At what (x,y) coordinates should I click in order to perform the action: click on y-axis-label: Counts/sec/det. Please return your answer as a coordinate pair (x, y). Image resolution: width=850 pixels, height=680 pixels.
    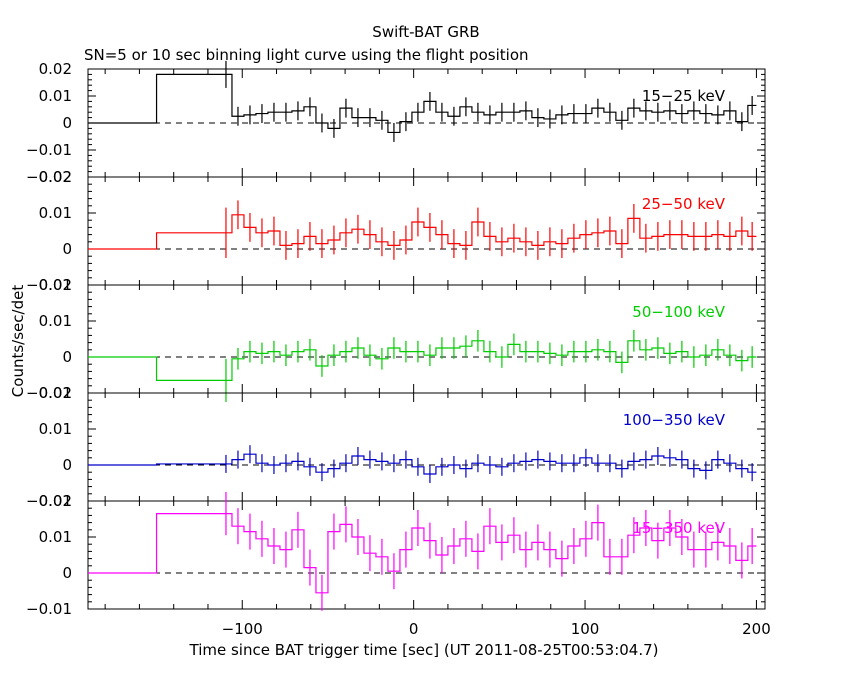
    Looking at the image, I should click on (18, 341).